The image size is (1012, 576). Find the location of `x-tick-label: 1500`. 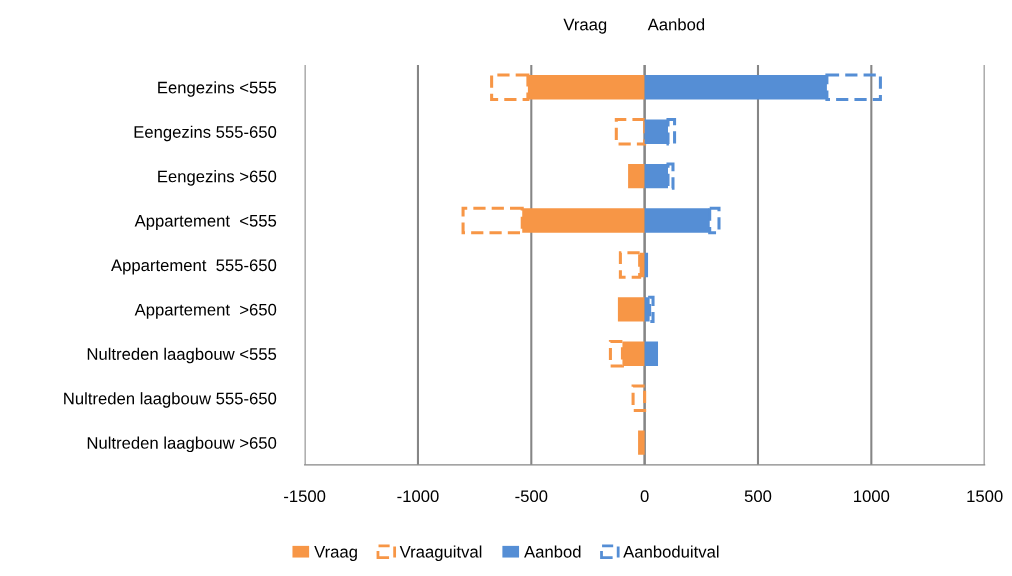

x-tick-label: 1500 is located at coordinates (985, 496).